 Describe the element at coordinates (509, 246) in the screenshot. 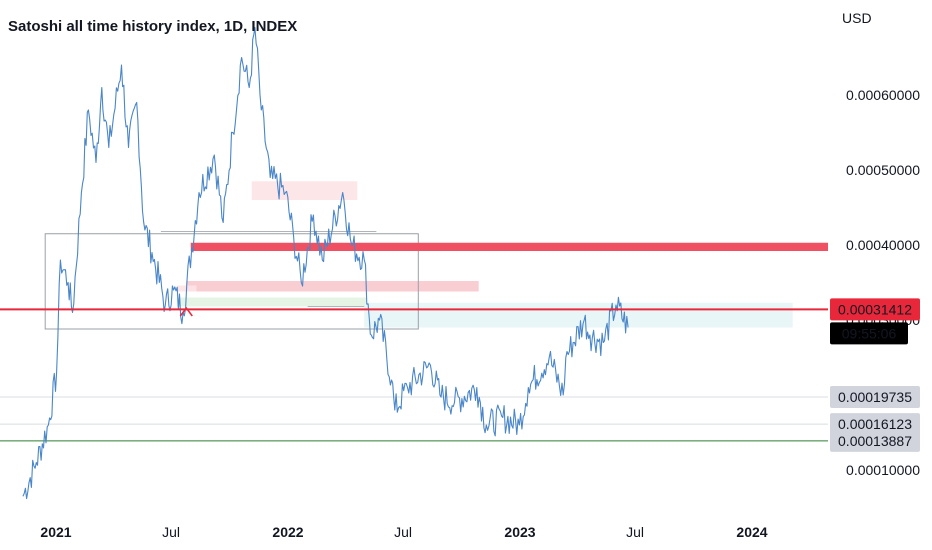

I see `resistance-band` at that location.